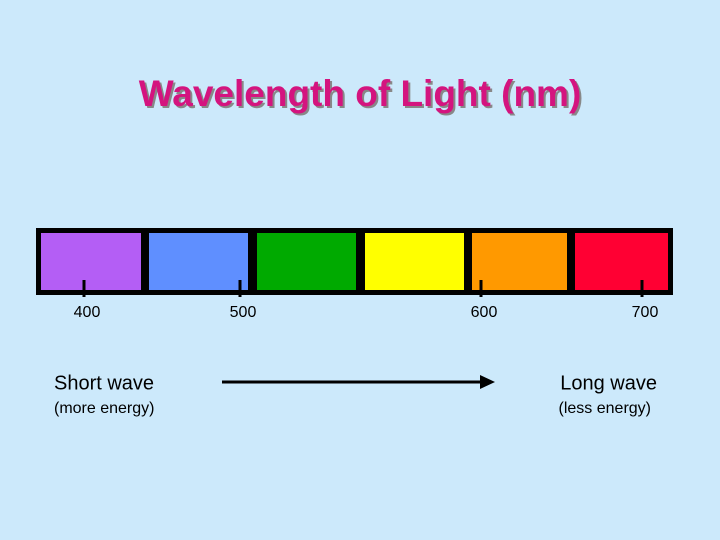 This screenshot has width=720, height=540. Describe the element at coordinates (104, 383) in the screenshot. I see `short-wave-label: Short wave` at that location.